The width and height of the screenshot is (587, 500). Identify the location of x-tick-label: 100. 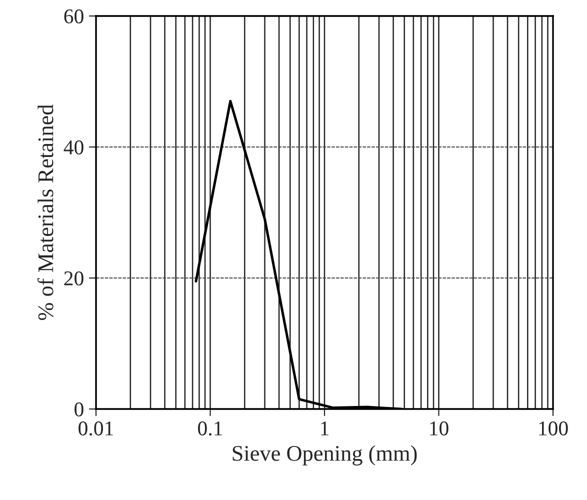
(553, 428).